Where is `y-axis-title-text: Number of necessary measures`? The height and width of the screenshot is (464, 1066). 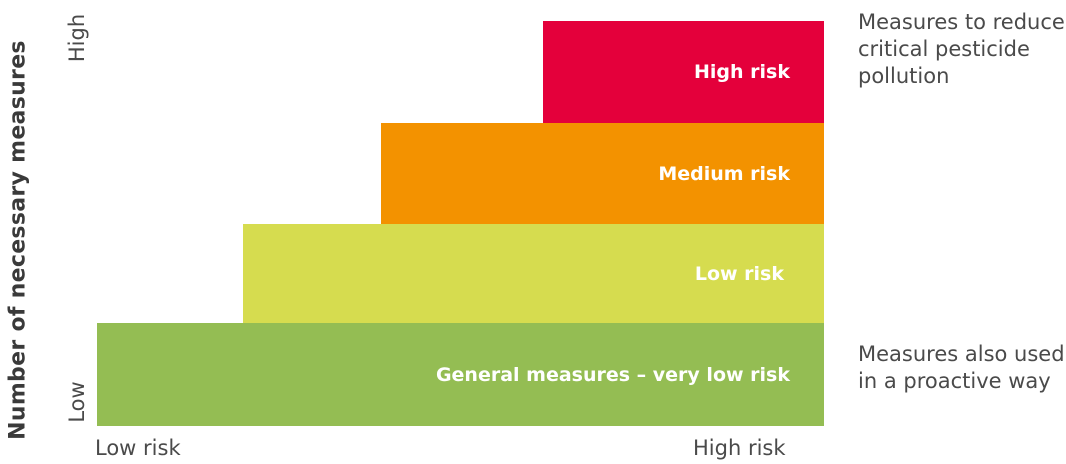
y-axis-title-text: Number of necessary measures is located at coordinates (18, 240).